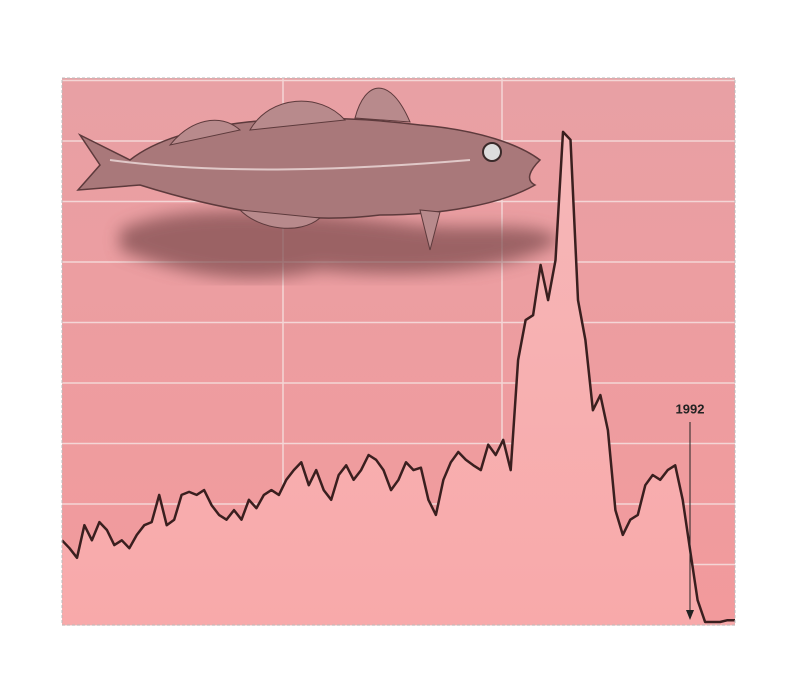 The width and height of the screenshot is (800, 700). Describe the element at coordinates (690, 408) in the screenshot. I see `annotation: 1992` at that location.